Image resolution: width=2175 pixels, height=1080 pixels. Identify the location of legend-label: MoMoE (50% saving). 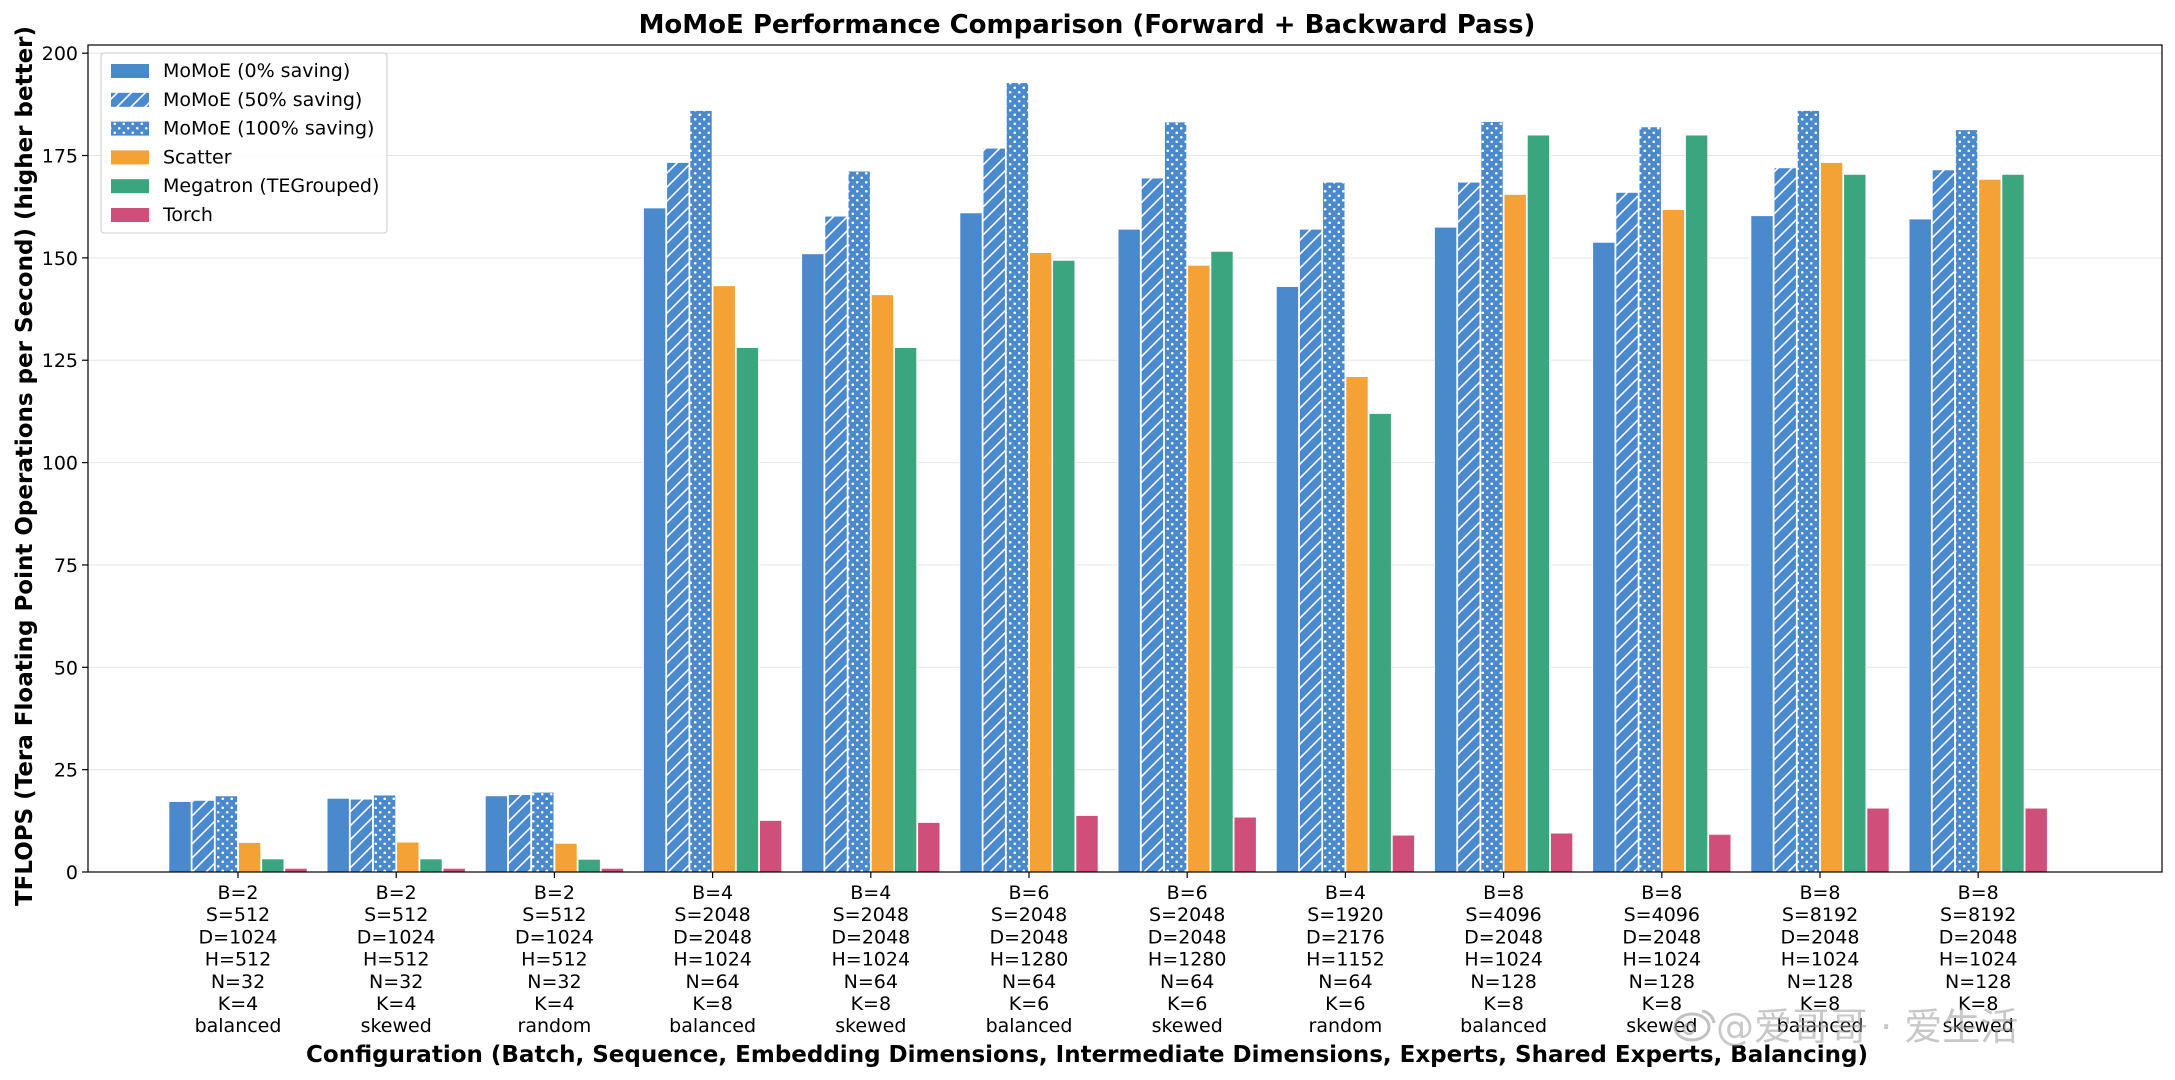
(262, 100).